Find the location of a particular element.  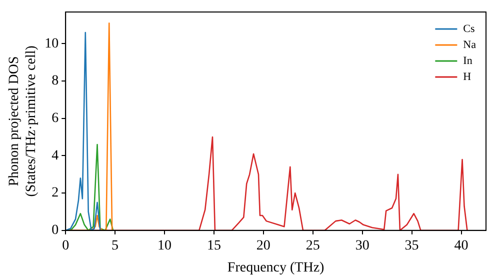

legend-label: H is located at coordinates (467, 76).